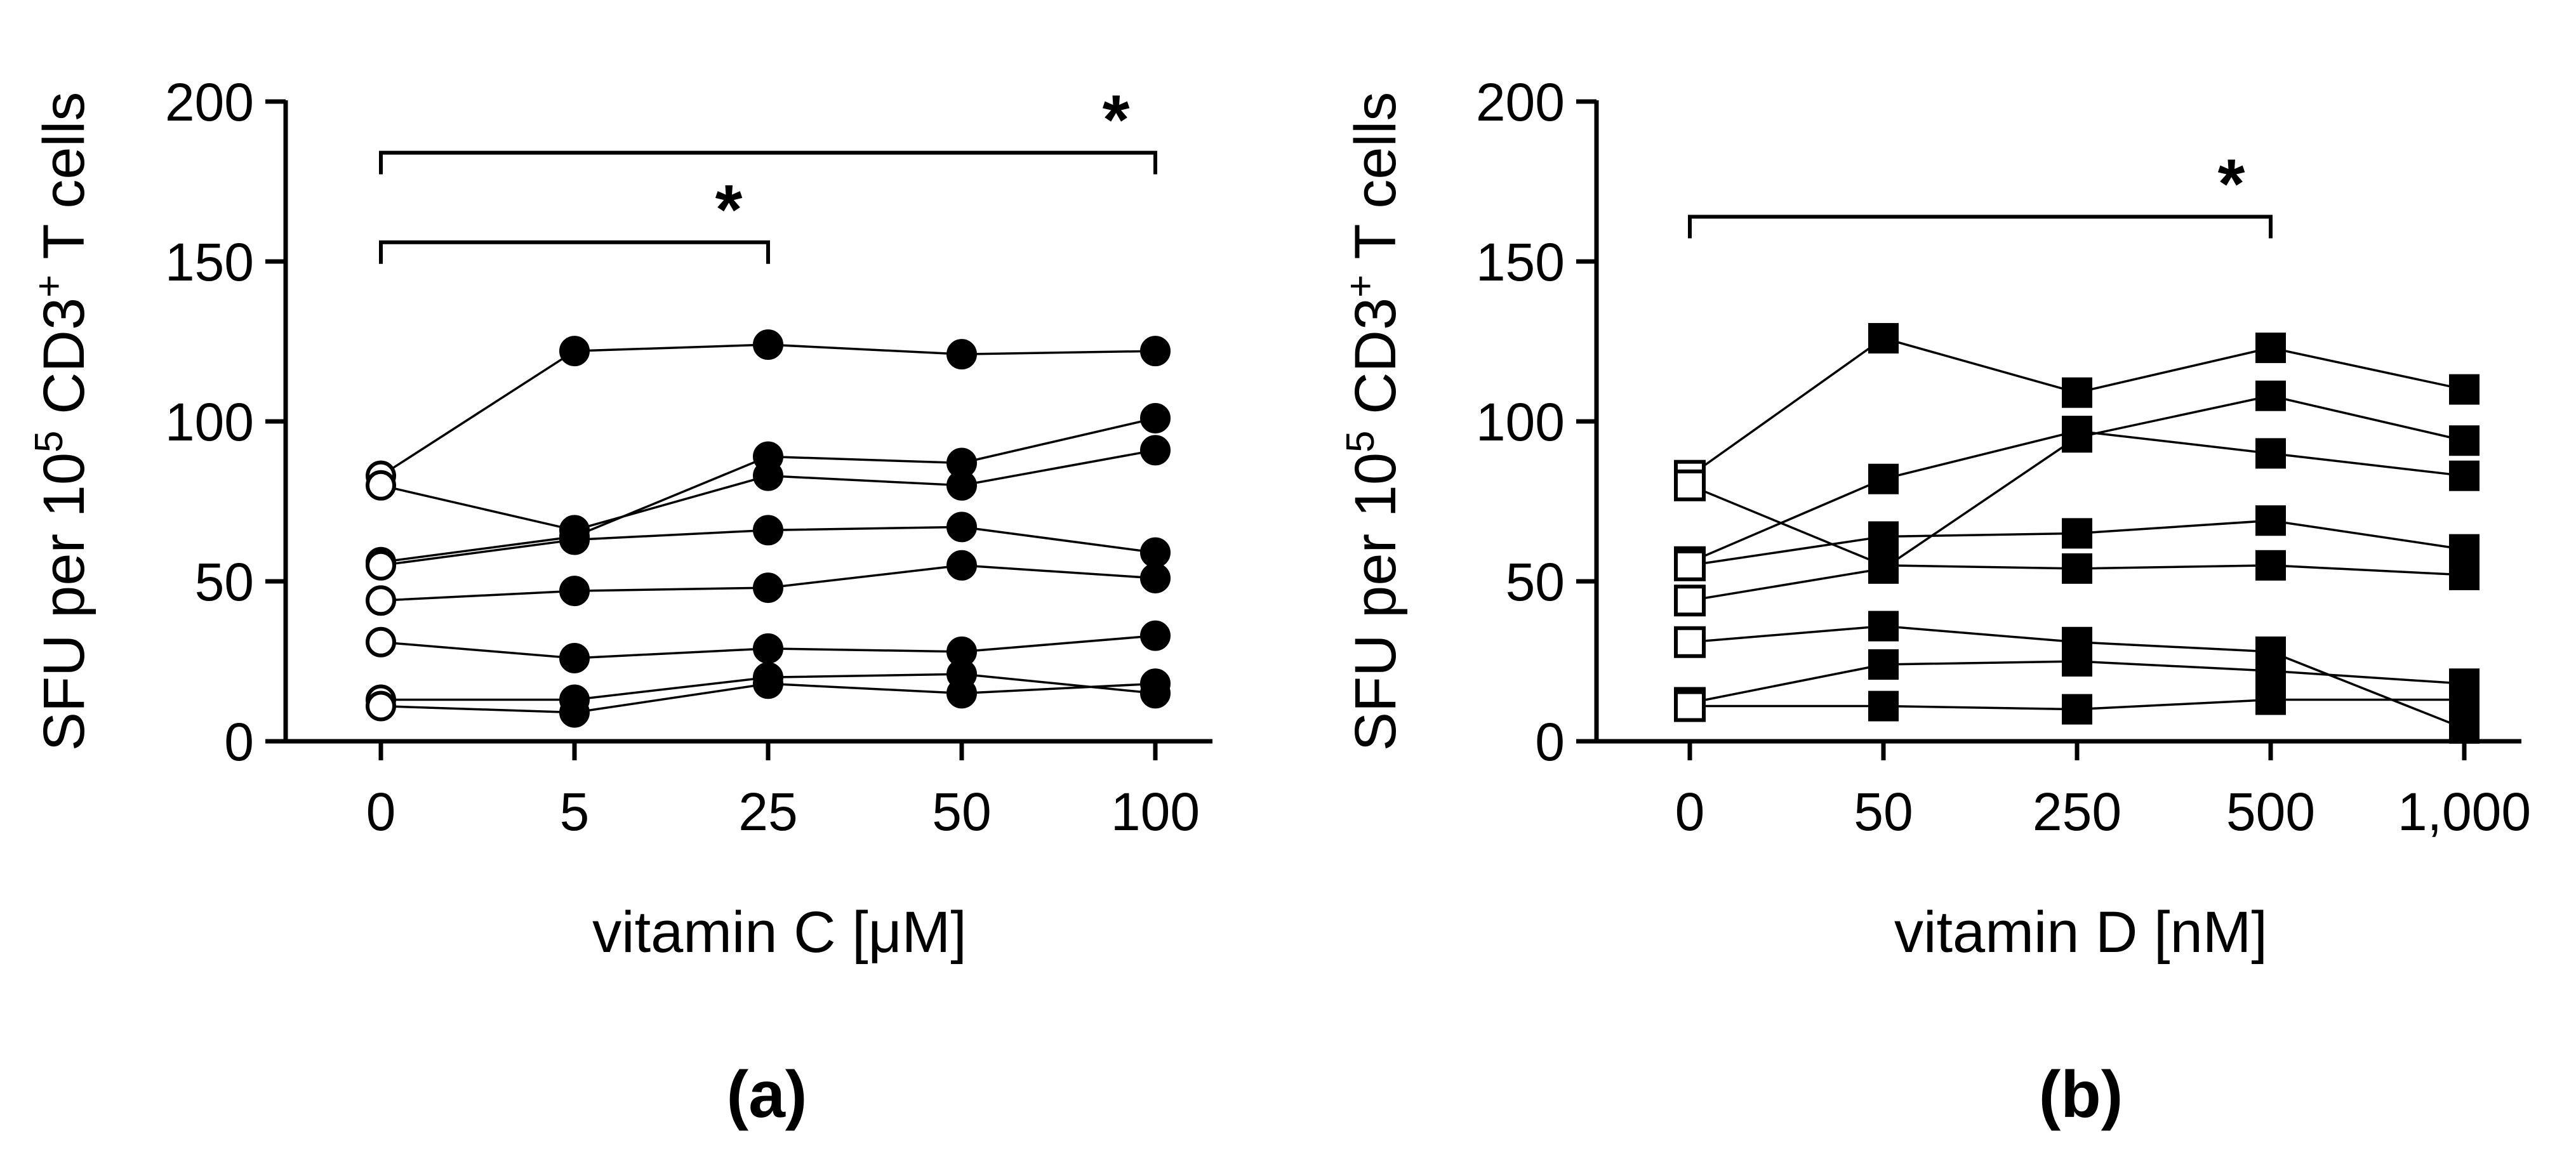  I want to click on x-tick-label: 500, so click(2270, 812).